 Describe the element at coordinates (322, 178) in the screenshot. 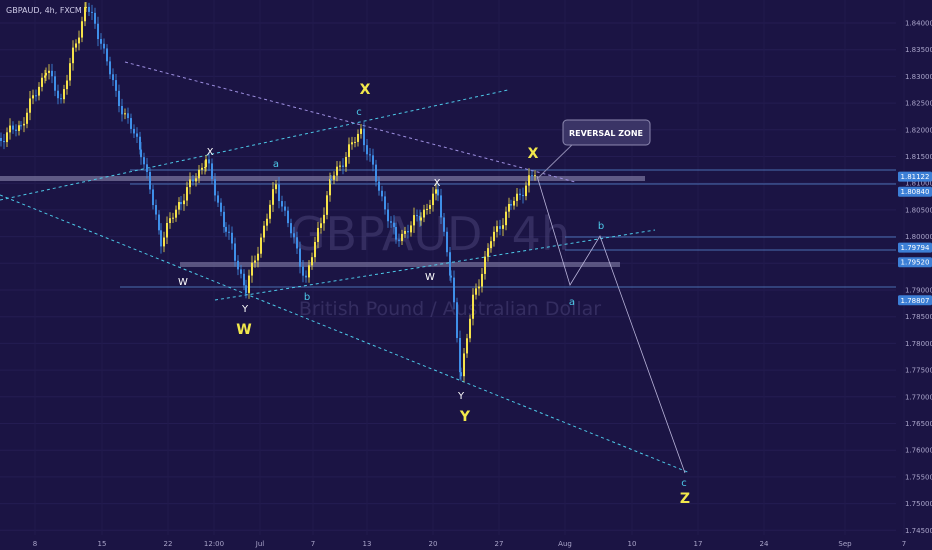

I see `resistance-zone` at that location.